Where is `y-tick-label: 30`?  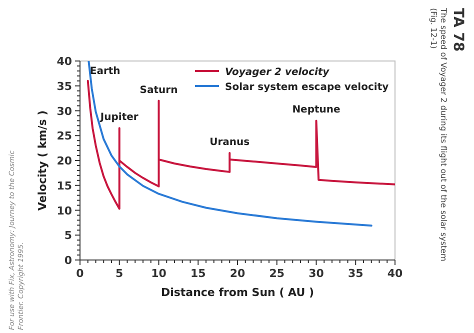
y-tick-label: 30 is located at coordinates (64, 111).